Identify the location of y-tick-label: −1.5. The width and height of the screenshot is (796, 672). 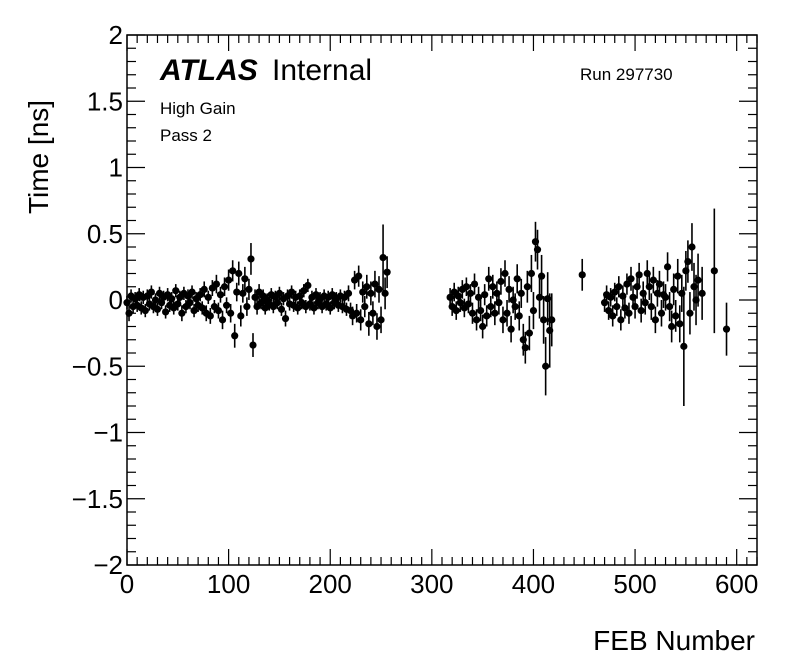
(97, 499).